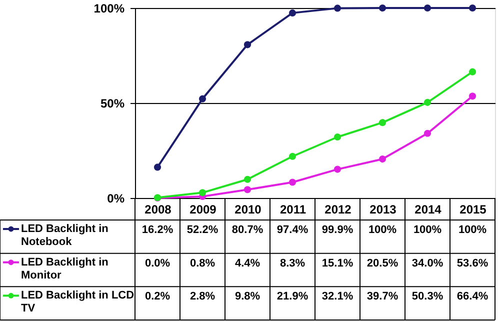 This screenshot has width=501, height=321. Describe the element at coordinates (472, 263) in the screenshot. I see `data-label: 53.6%` at that location.